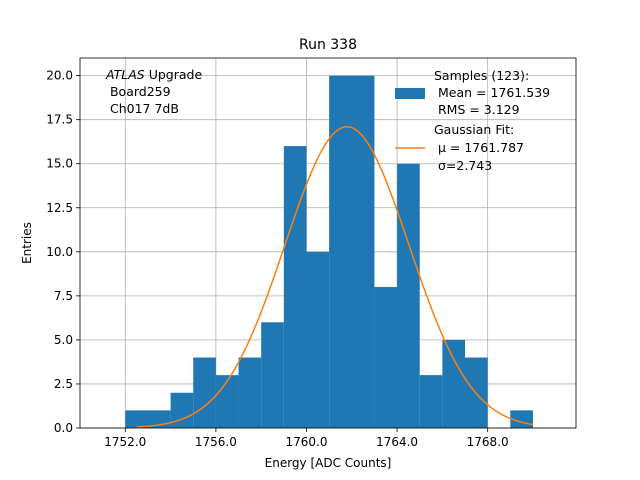 This screenshot has width=640, height=480. I want to click on y-tick-label-1: 2.5, so click(63, 384).